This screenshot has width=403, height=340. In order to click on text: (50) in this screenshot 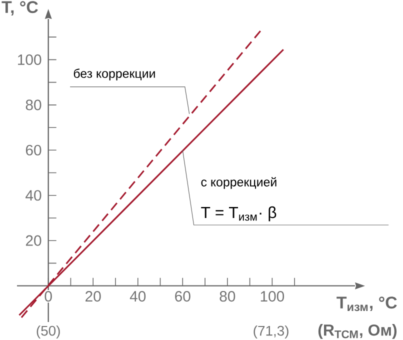, I will do `click(48, 331)`.